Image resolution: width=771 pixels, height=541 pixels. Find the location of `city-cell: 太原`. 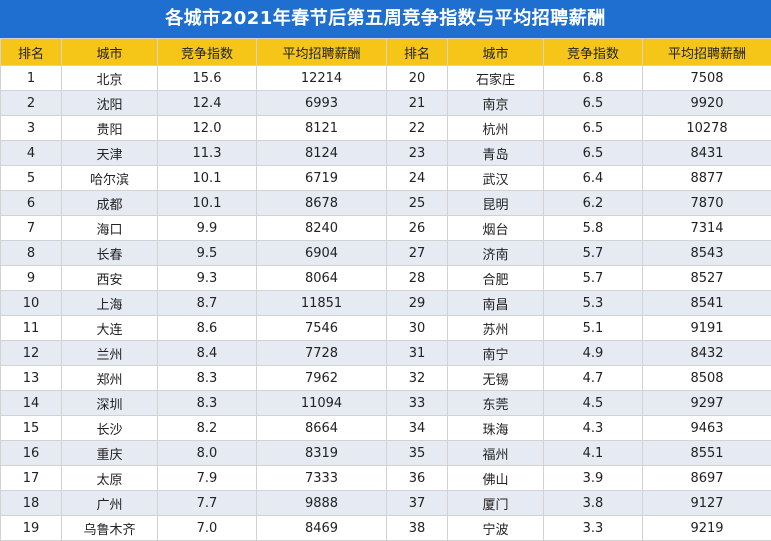

city-cell: 太原 is located at coordinates (109, 478).